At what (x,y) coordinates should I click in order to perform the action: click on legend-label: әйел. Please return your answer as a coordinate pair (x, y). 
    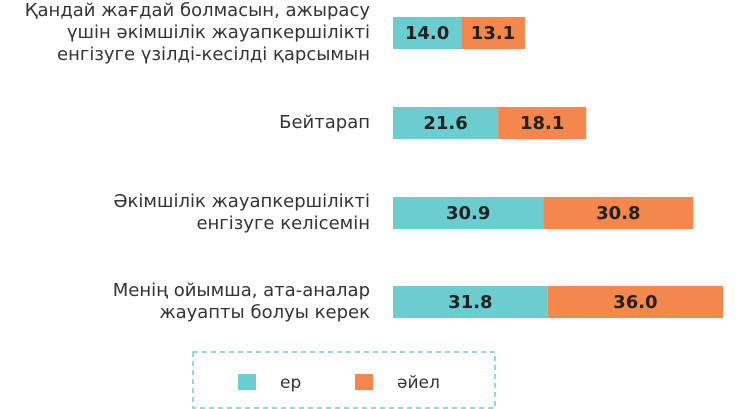
    Looking at the image, I should click on (418, 383).